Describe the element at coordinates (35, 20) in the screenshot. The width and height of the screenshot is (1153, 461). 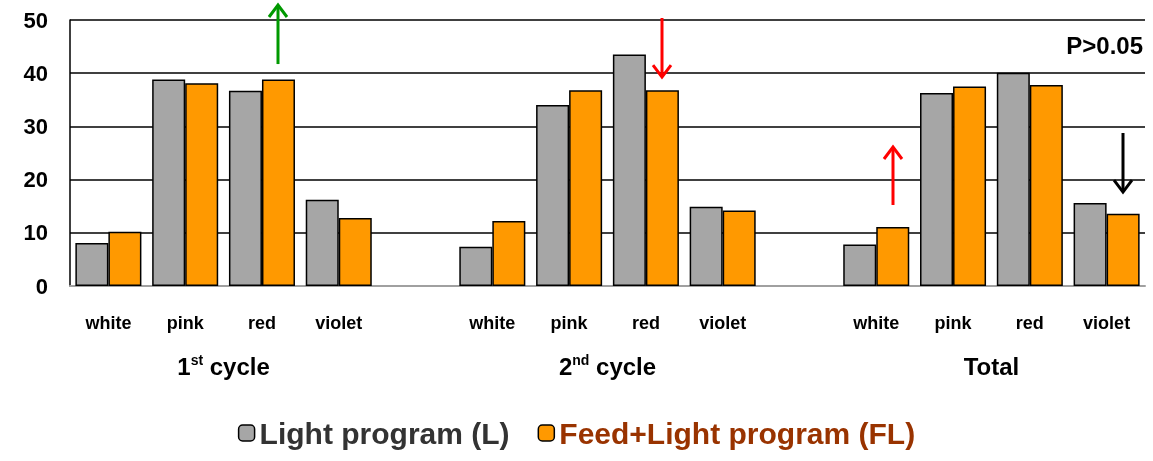
I see `y-tick-label: 50` at that location.